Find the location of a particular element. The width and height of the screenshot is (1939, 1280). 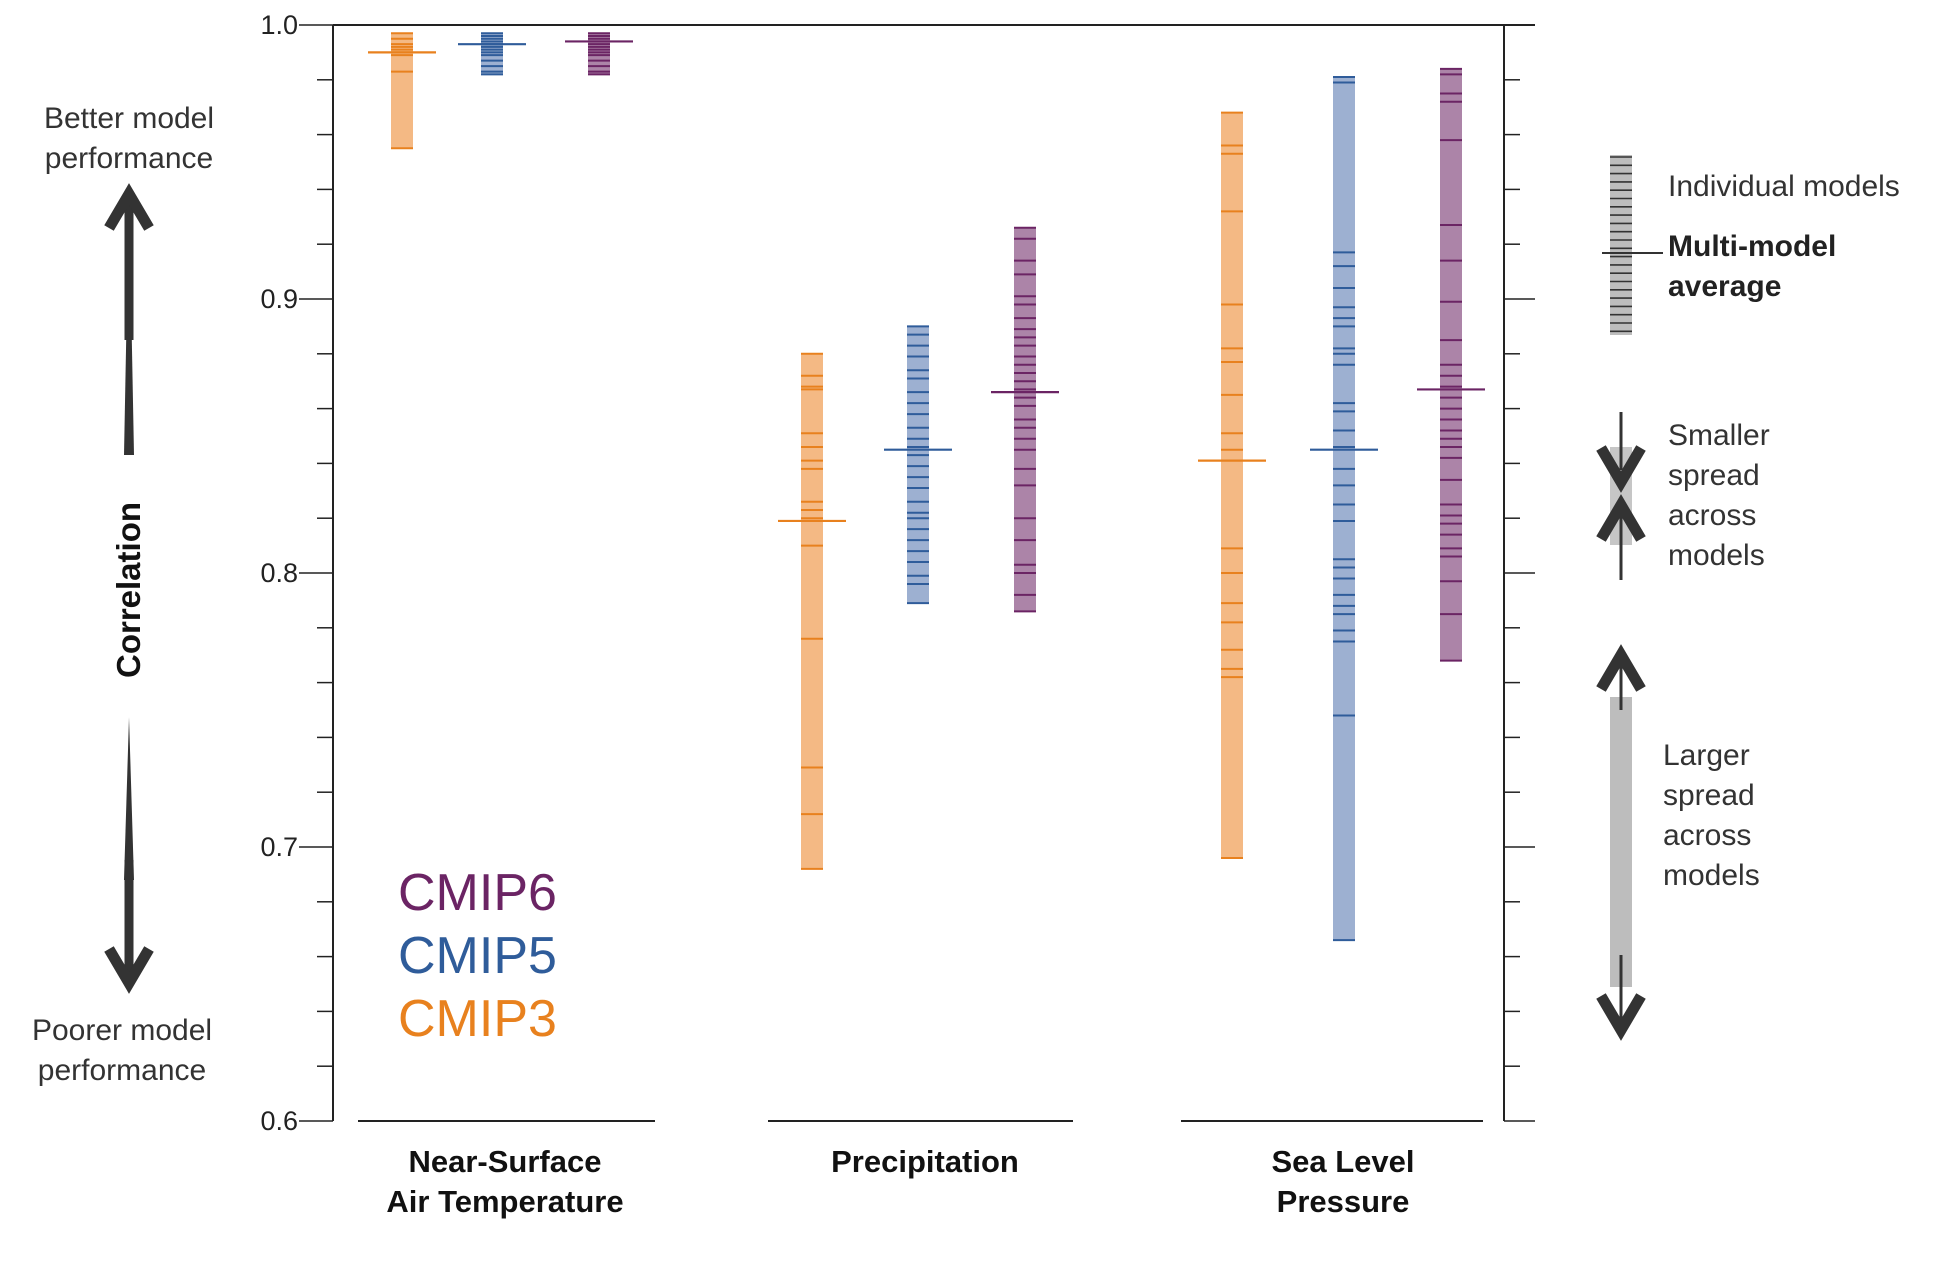

category-label: Air Temperature is located at coordinates (504, 1201).